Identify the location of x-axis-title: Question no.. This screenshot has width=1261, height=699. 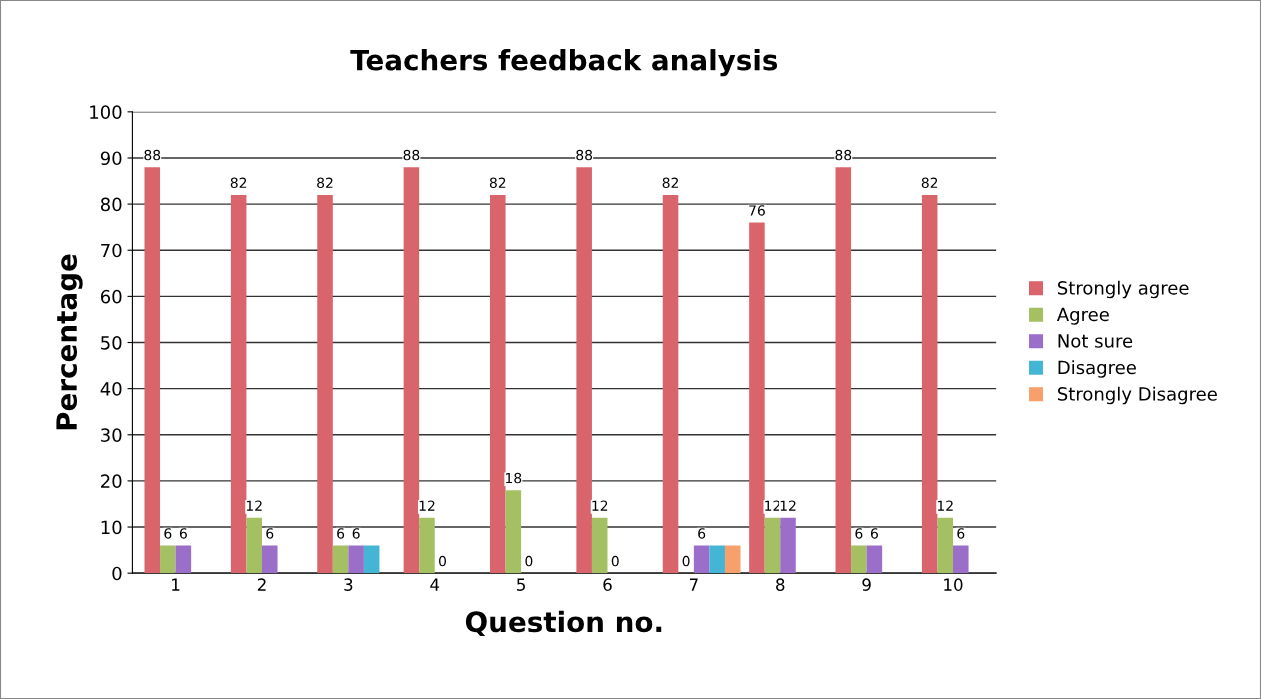
(563, 623).